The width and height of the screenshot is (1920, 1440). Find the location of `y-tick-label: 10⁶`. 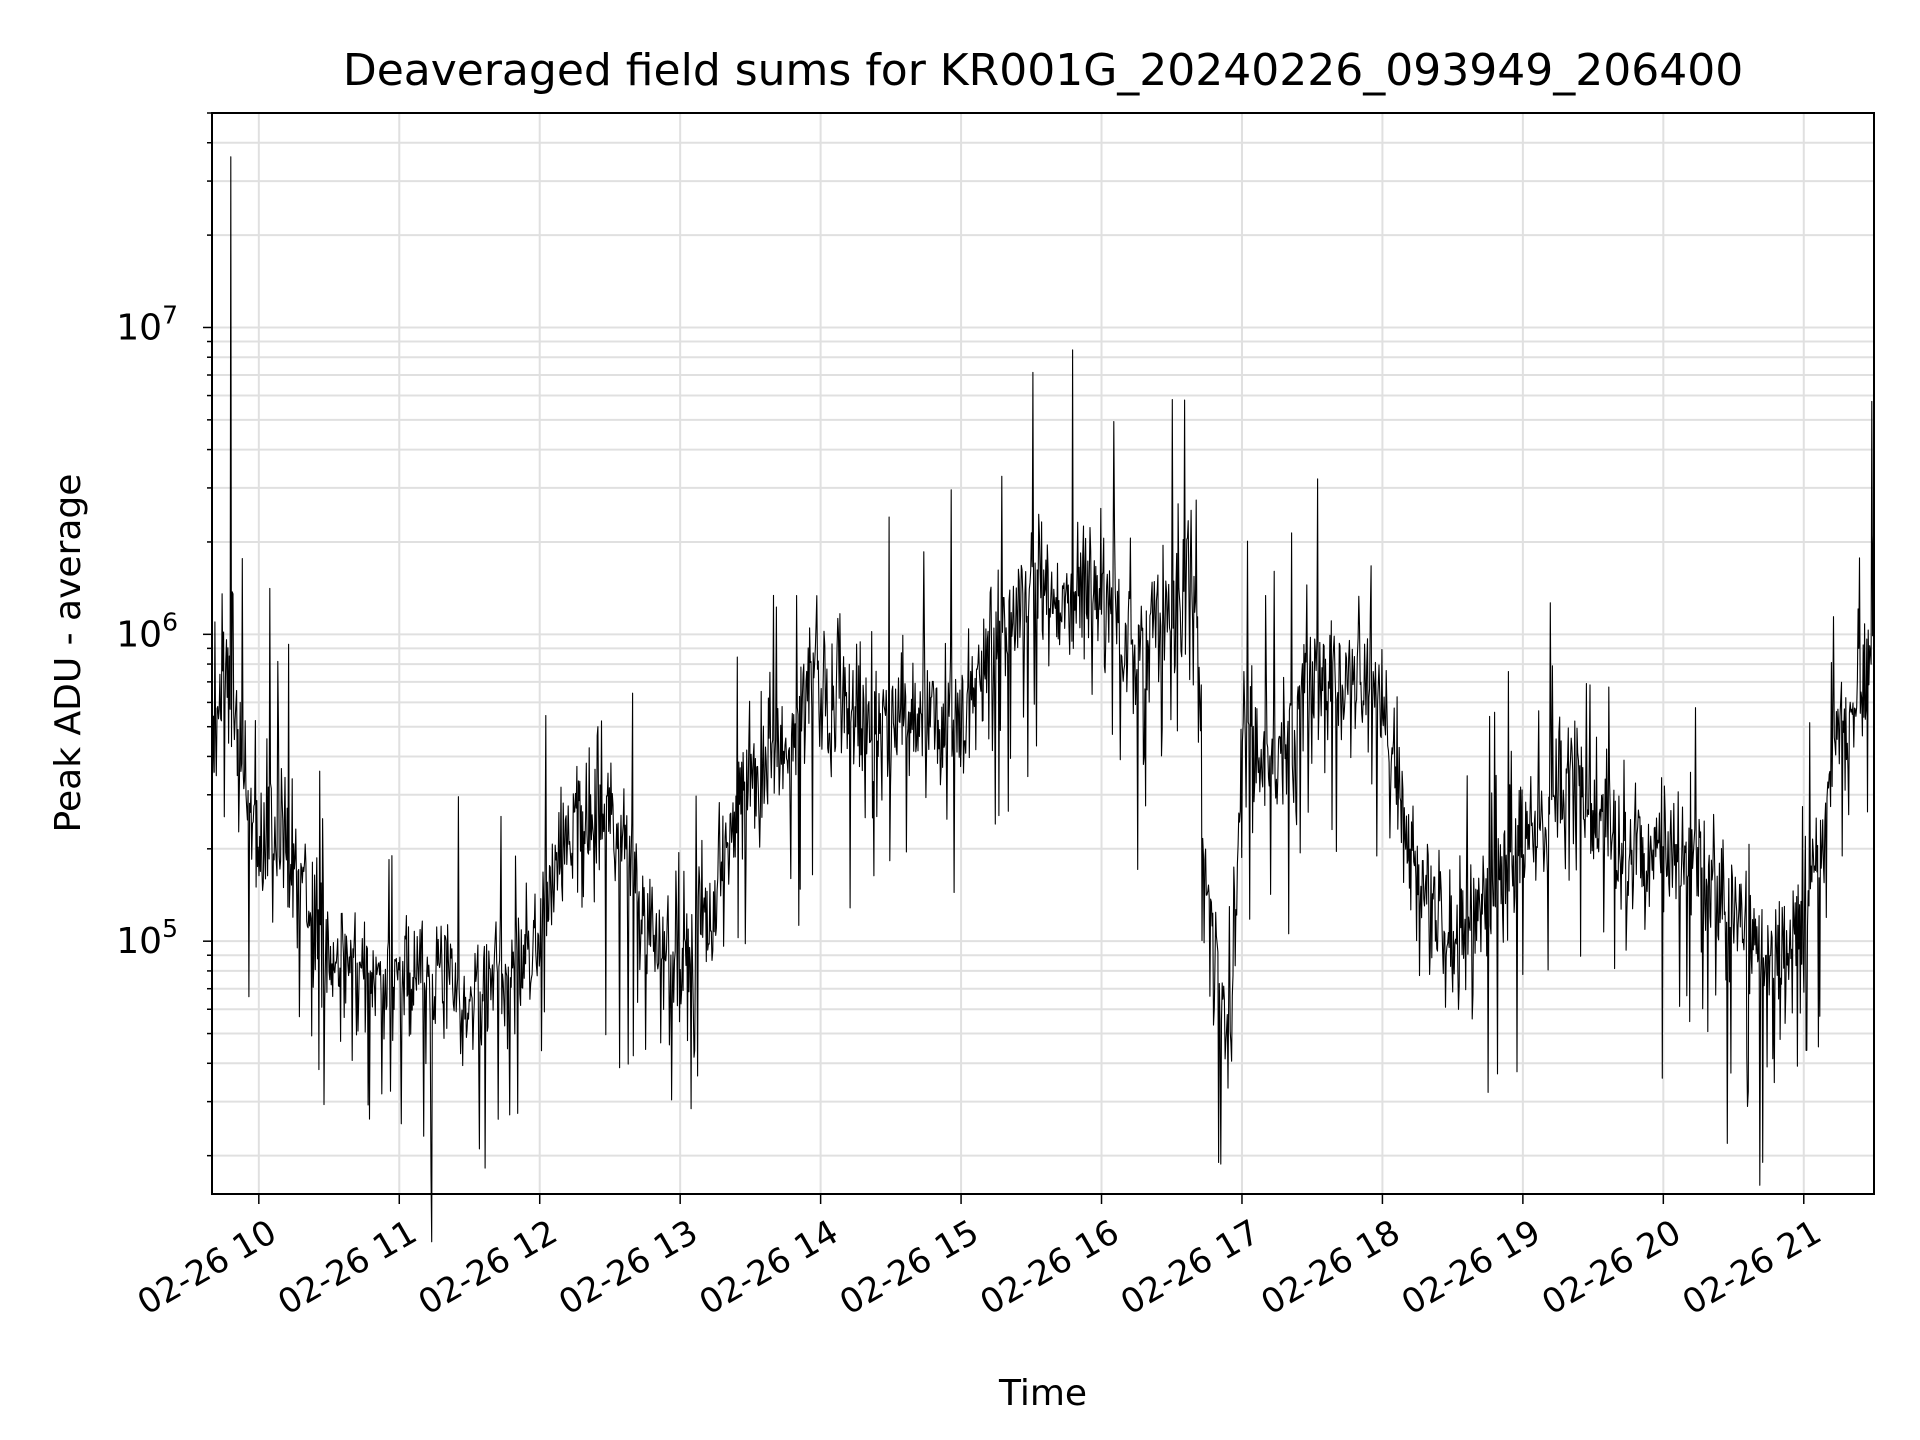

y-tick-label: 10⁶ is located at coordinates (147, 631).